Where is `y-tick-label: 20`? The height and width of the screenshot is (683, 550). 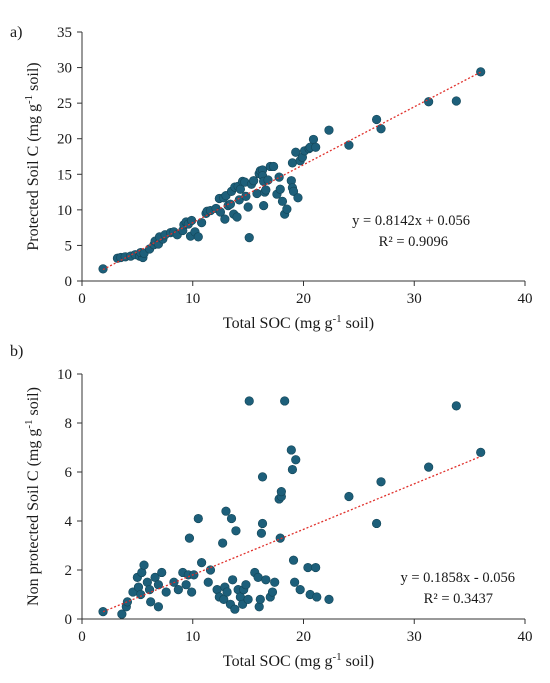
y-tick-label: 20 is located at coordinates (64, 140).